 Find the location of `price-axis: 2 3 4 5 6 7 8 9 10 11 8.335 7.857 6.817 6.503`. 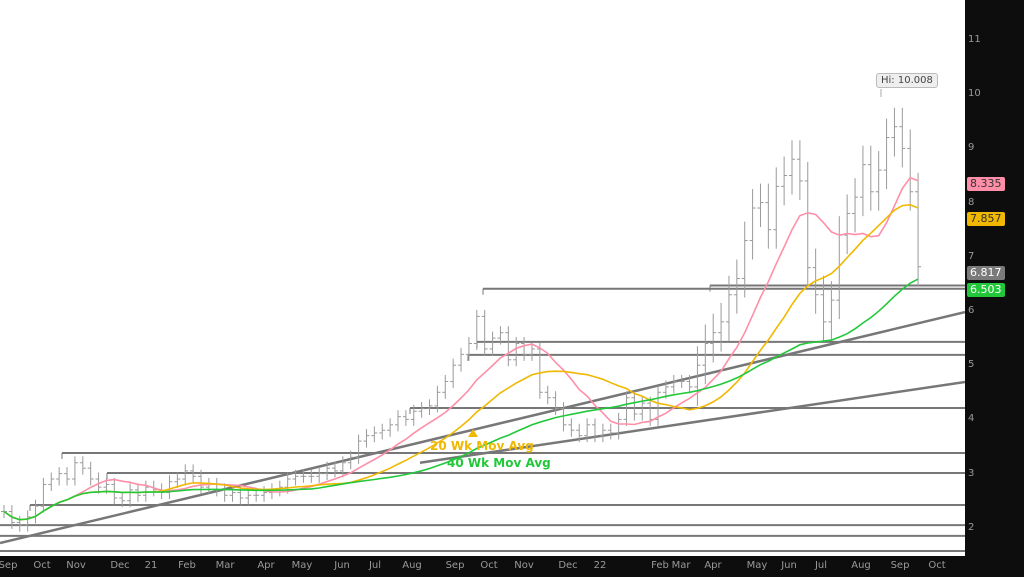

price-axis: 2 3 4 5 6 7 8 9 10 11 8.335 7.857 6.817 6.503 is located at coordinates (994, 288).